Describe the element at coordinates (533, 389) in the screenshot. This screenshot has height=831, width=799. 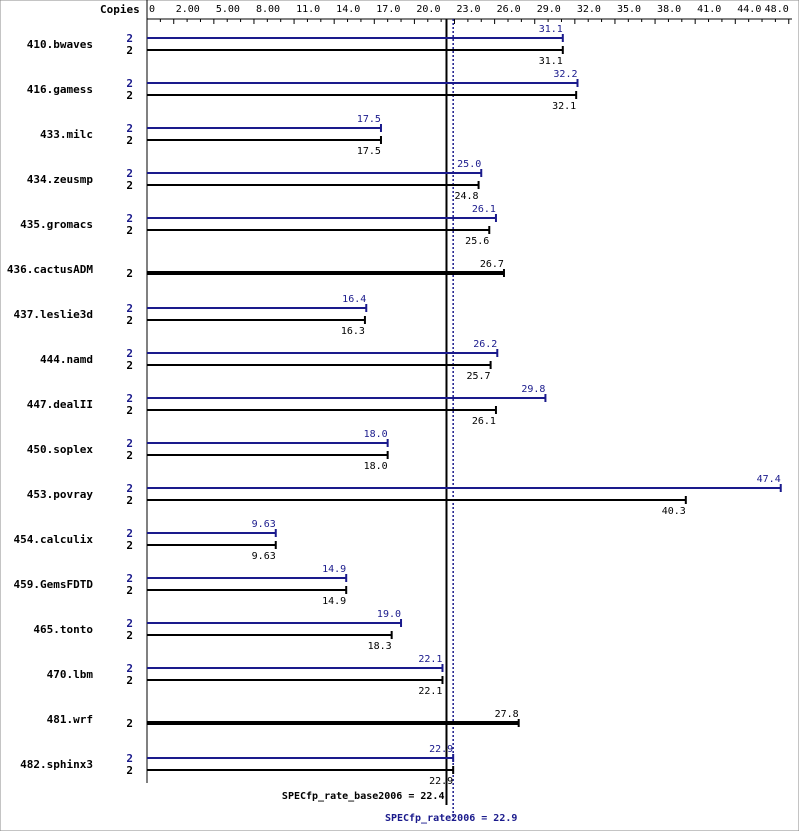
I see `peak-value-label: 29.8` at that location.